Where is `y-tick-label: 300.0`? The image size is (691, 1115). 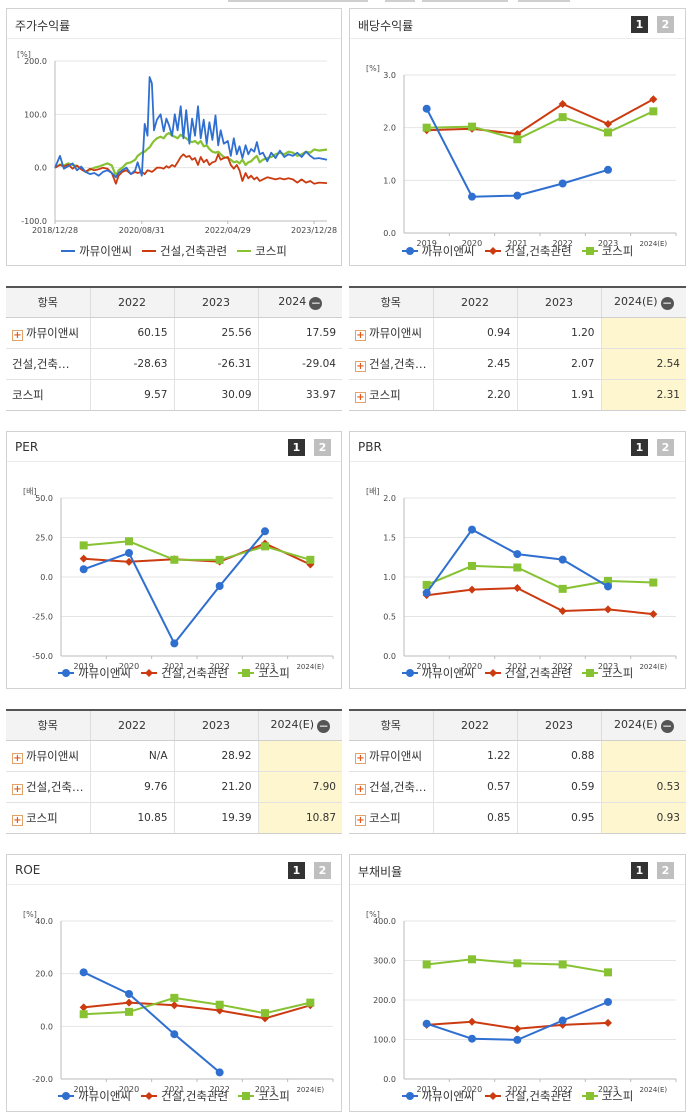
y-tick-label: 300.0 is located at coordinates (384, 961).